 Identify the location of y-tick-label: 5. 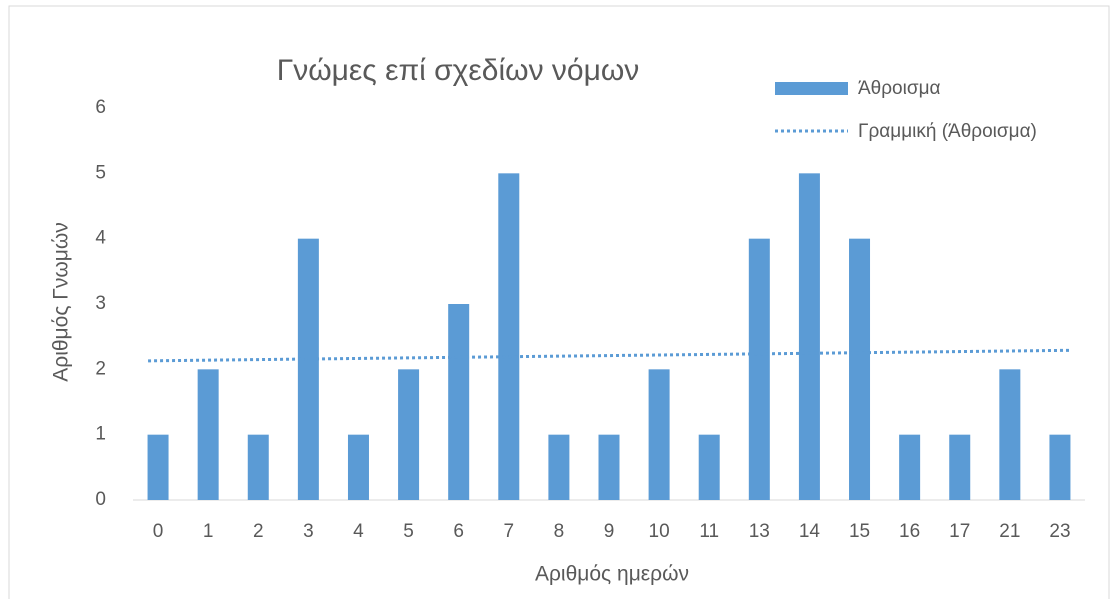
(100, 172).